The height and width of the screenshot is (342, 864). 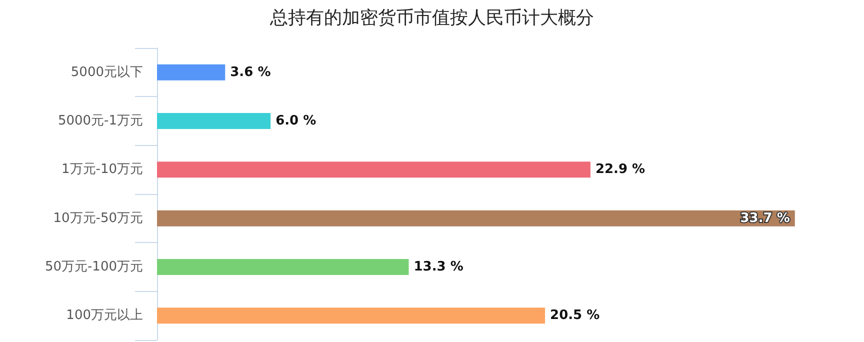 What do you see at coordinates (106, 72) in the screenshot?
I see `y-tick-label: 5000元以下` at bounding box center [106, 72].